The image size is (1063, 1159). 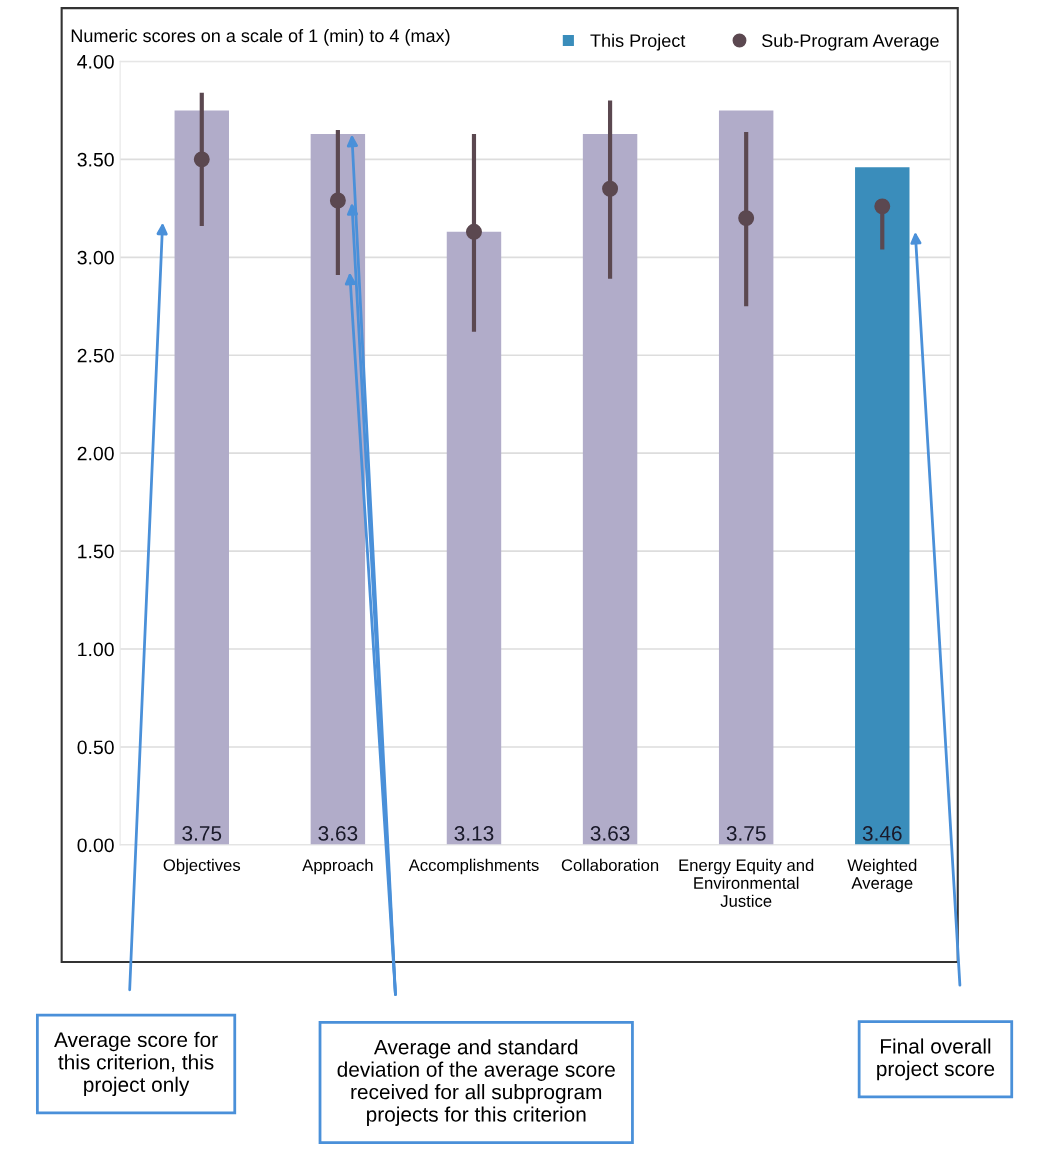 I want to click on y-tick-label: 1.50, so click(x=96, y=551).